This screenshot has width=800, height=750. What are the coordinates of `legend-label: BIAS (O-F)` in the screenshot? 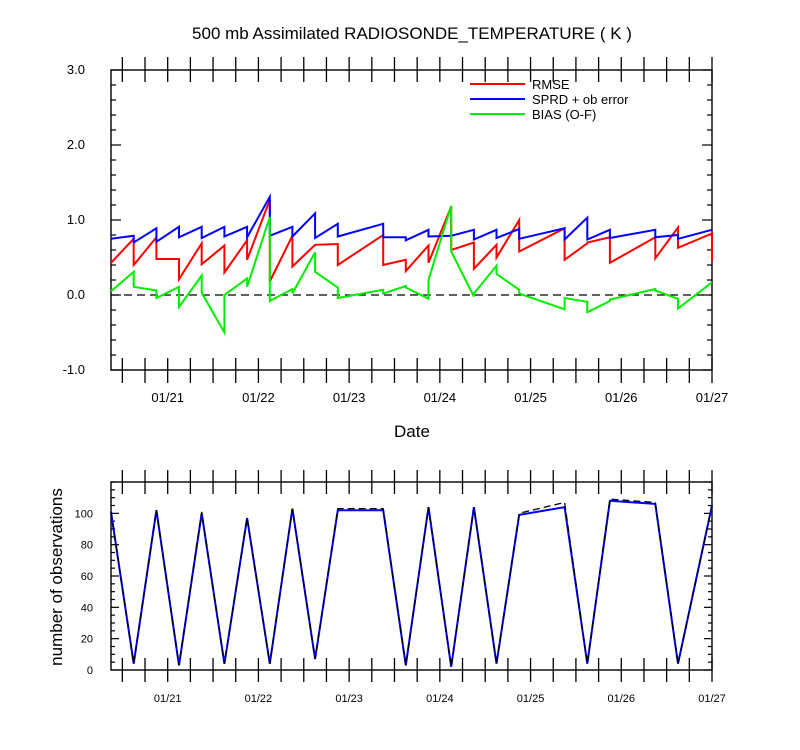 It's located at (564, 114).